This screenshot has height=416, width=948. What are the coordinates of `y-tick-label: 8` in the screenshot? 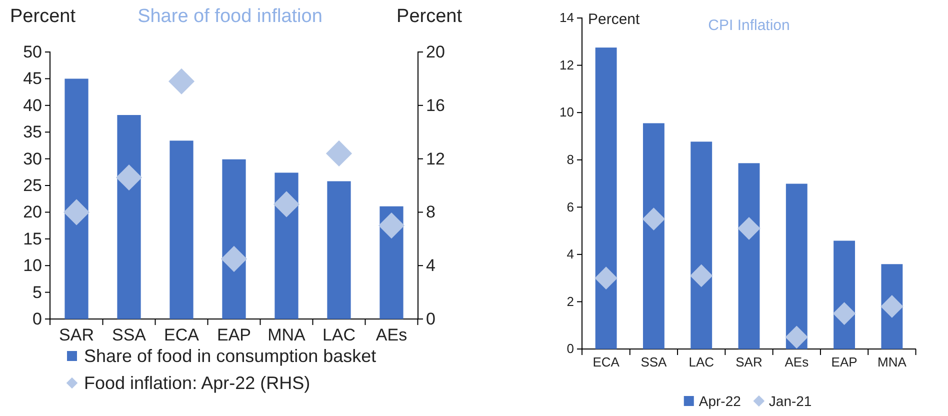 It's located at (570, 160).